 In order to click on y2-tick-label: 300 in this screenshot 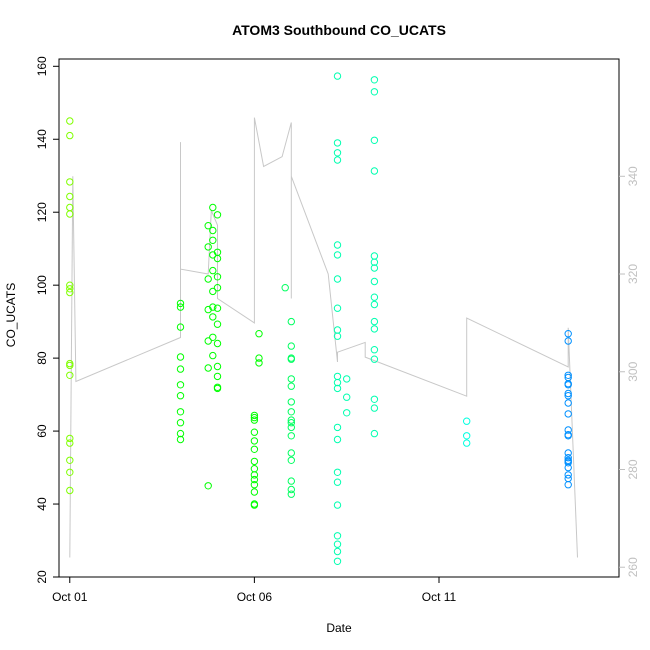, I will do `click(633, 371)`.